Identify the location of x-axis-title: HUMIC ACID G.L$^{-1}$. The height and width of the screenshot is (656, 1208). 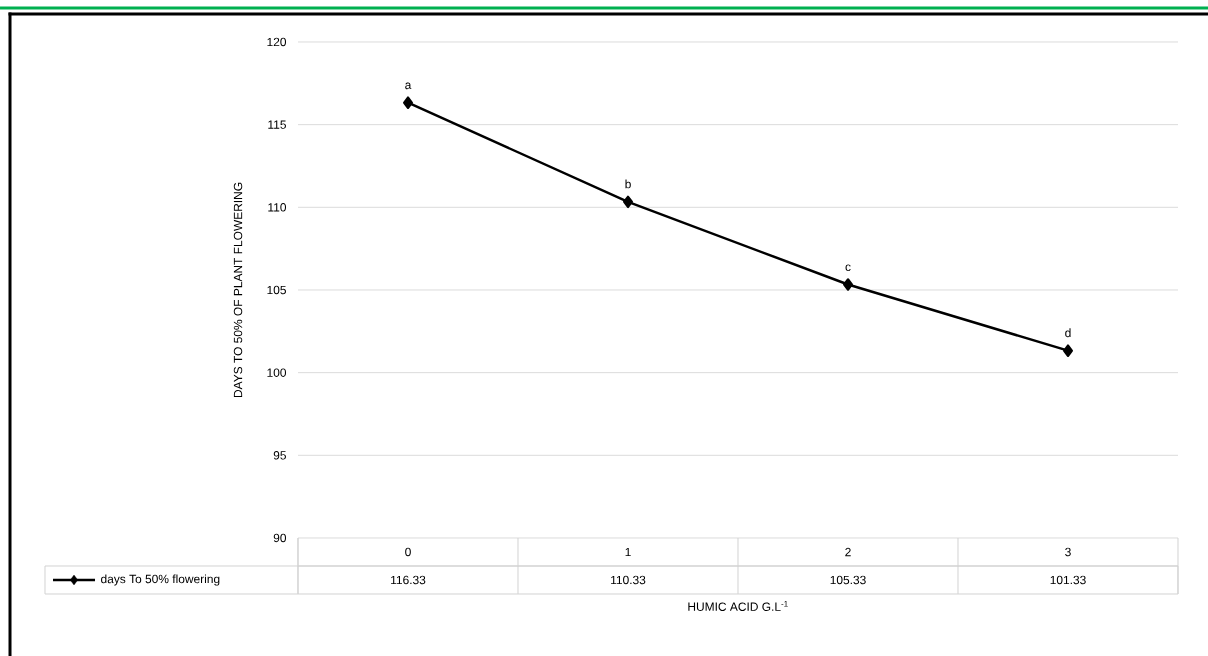
(738, 606).